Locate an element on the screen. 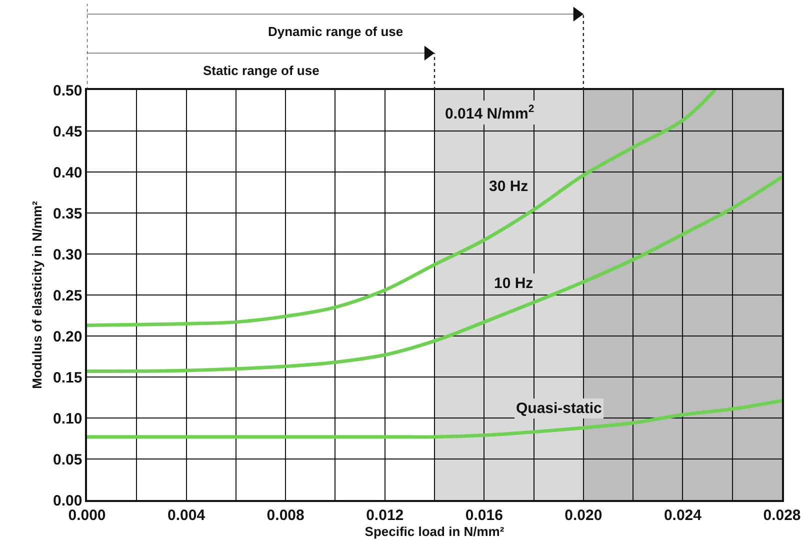 The image size is (808, 552). y-tick-label: 0.15 is located at coordinates (67, 377).